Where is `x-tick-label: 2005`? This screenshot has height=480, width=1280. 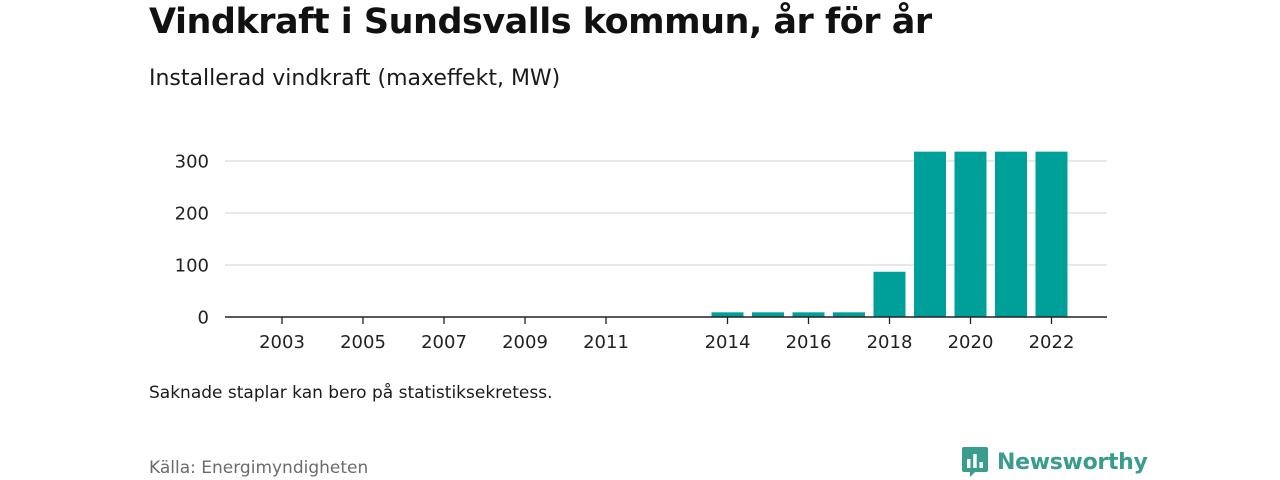
x-tick-label: 2005 is located at coordinates (363, 342).